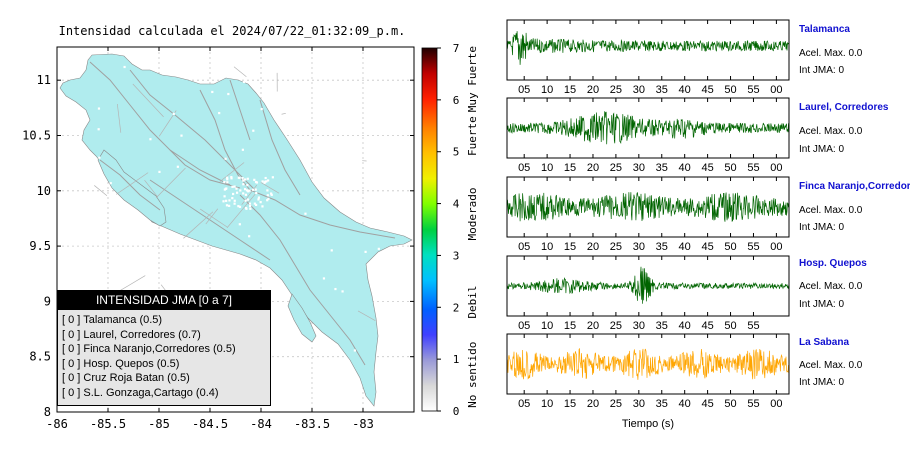 The image size is (910, 460). Describe the element at coordinates (47, 412) in the screenshot. I see `map-y-tick-label: 8` at that location.